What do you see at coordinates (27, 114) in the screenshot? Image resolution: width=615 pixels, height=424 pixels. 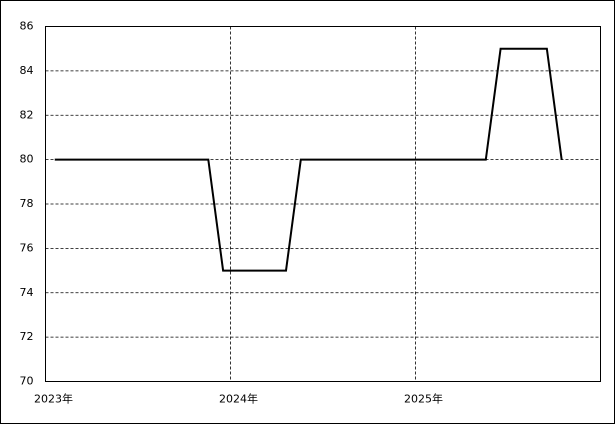 I see `y-tick-label: 82` at bounding box center [27, 114].